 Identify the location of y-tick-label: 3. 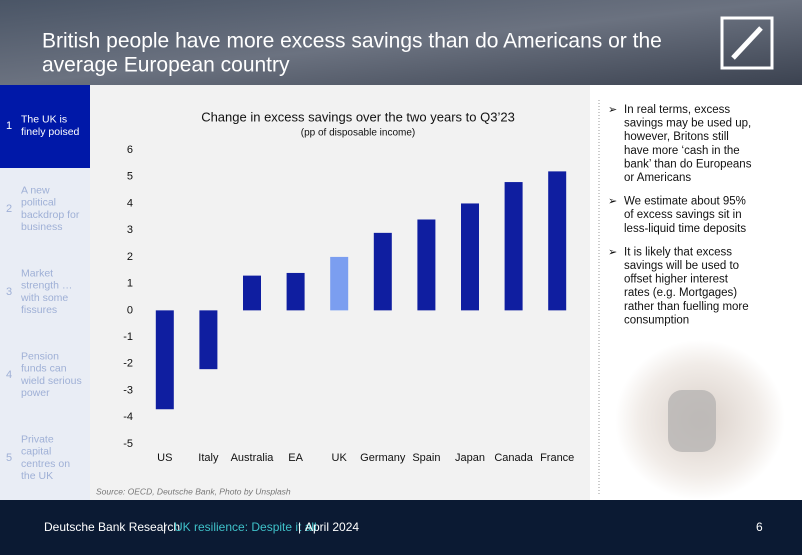
(130, 230).